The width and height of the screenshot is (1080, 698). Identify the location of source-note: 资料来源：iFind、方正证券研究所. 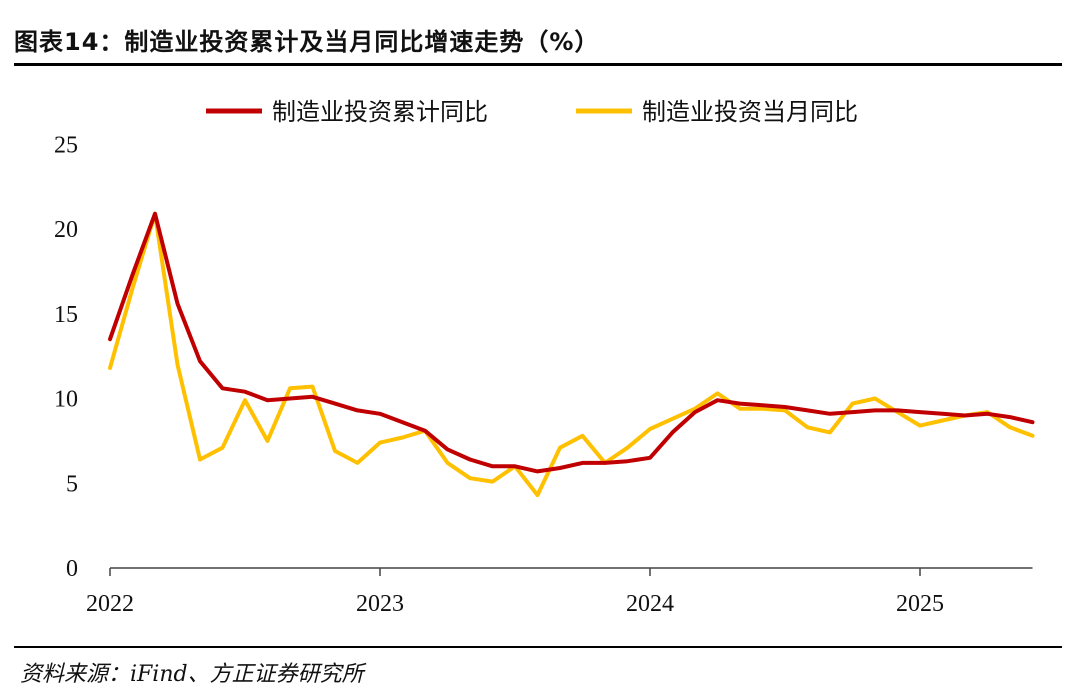
(192, 674).